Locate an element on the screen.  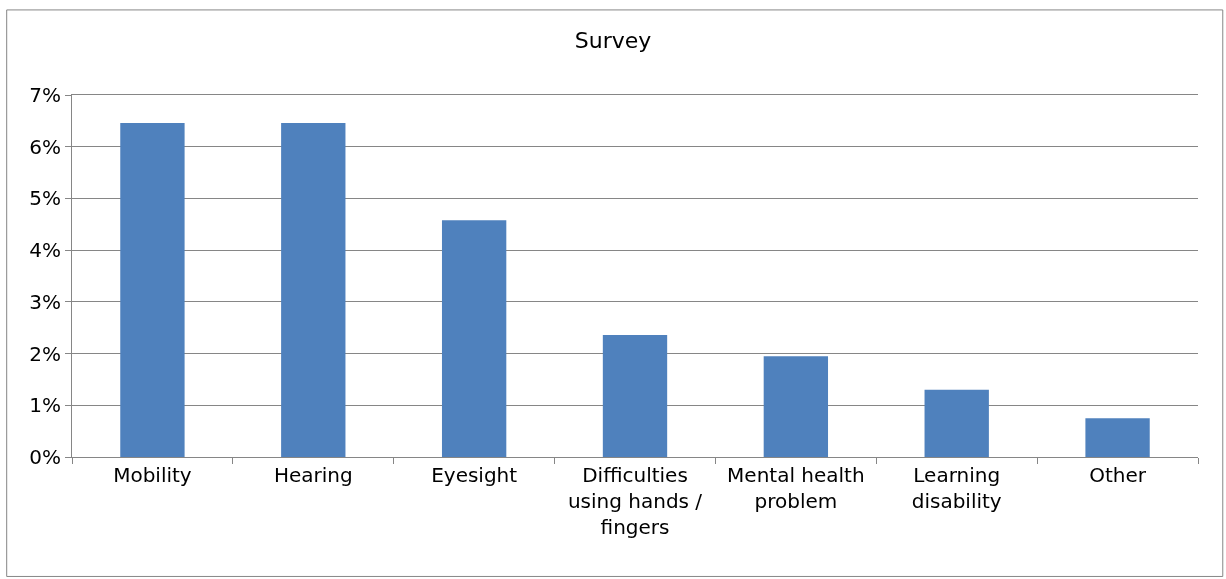
x-tick-label: Difficulties using hands / fingers is located at coordinates (635, 501).